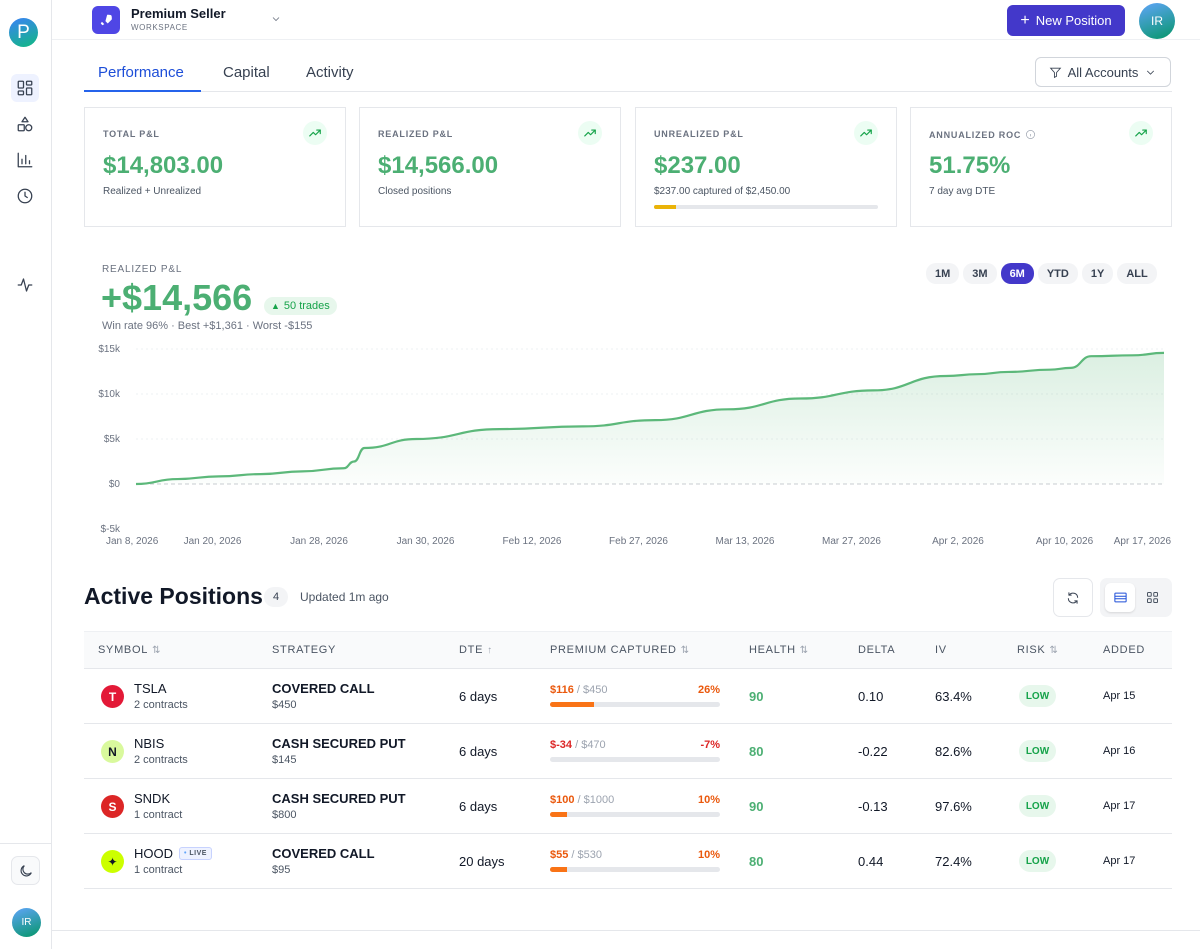 This screenshot has width=1200, height=949. What do you see at coordinates (25, 870) in the screenshot?
I see `moon-icon` at bounding box center [25, 870].